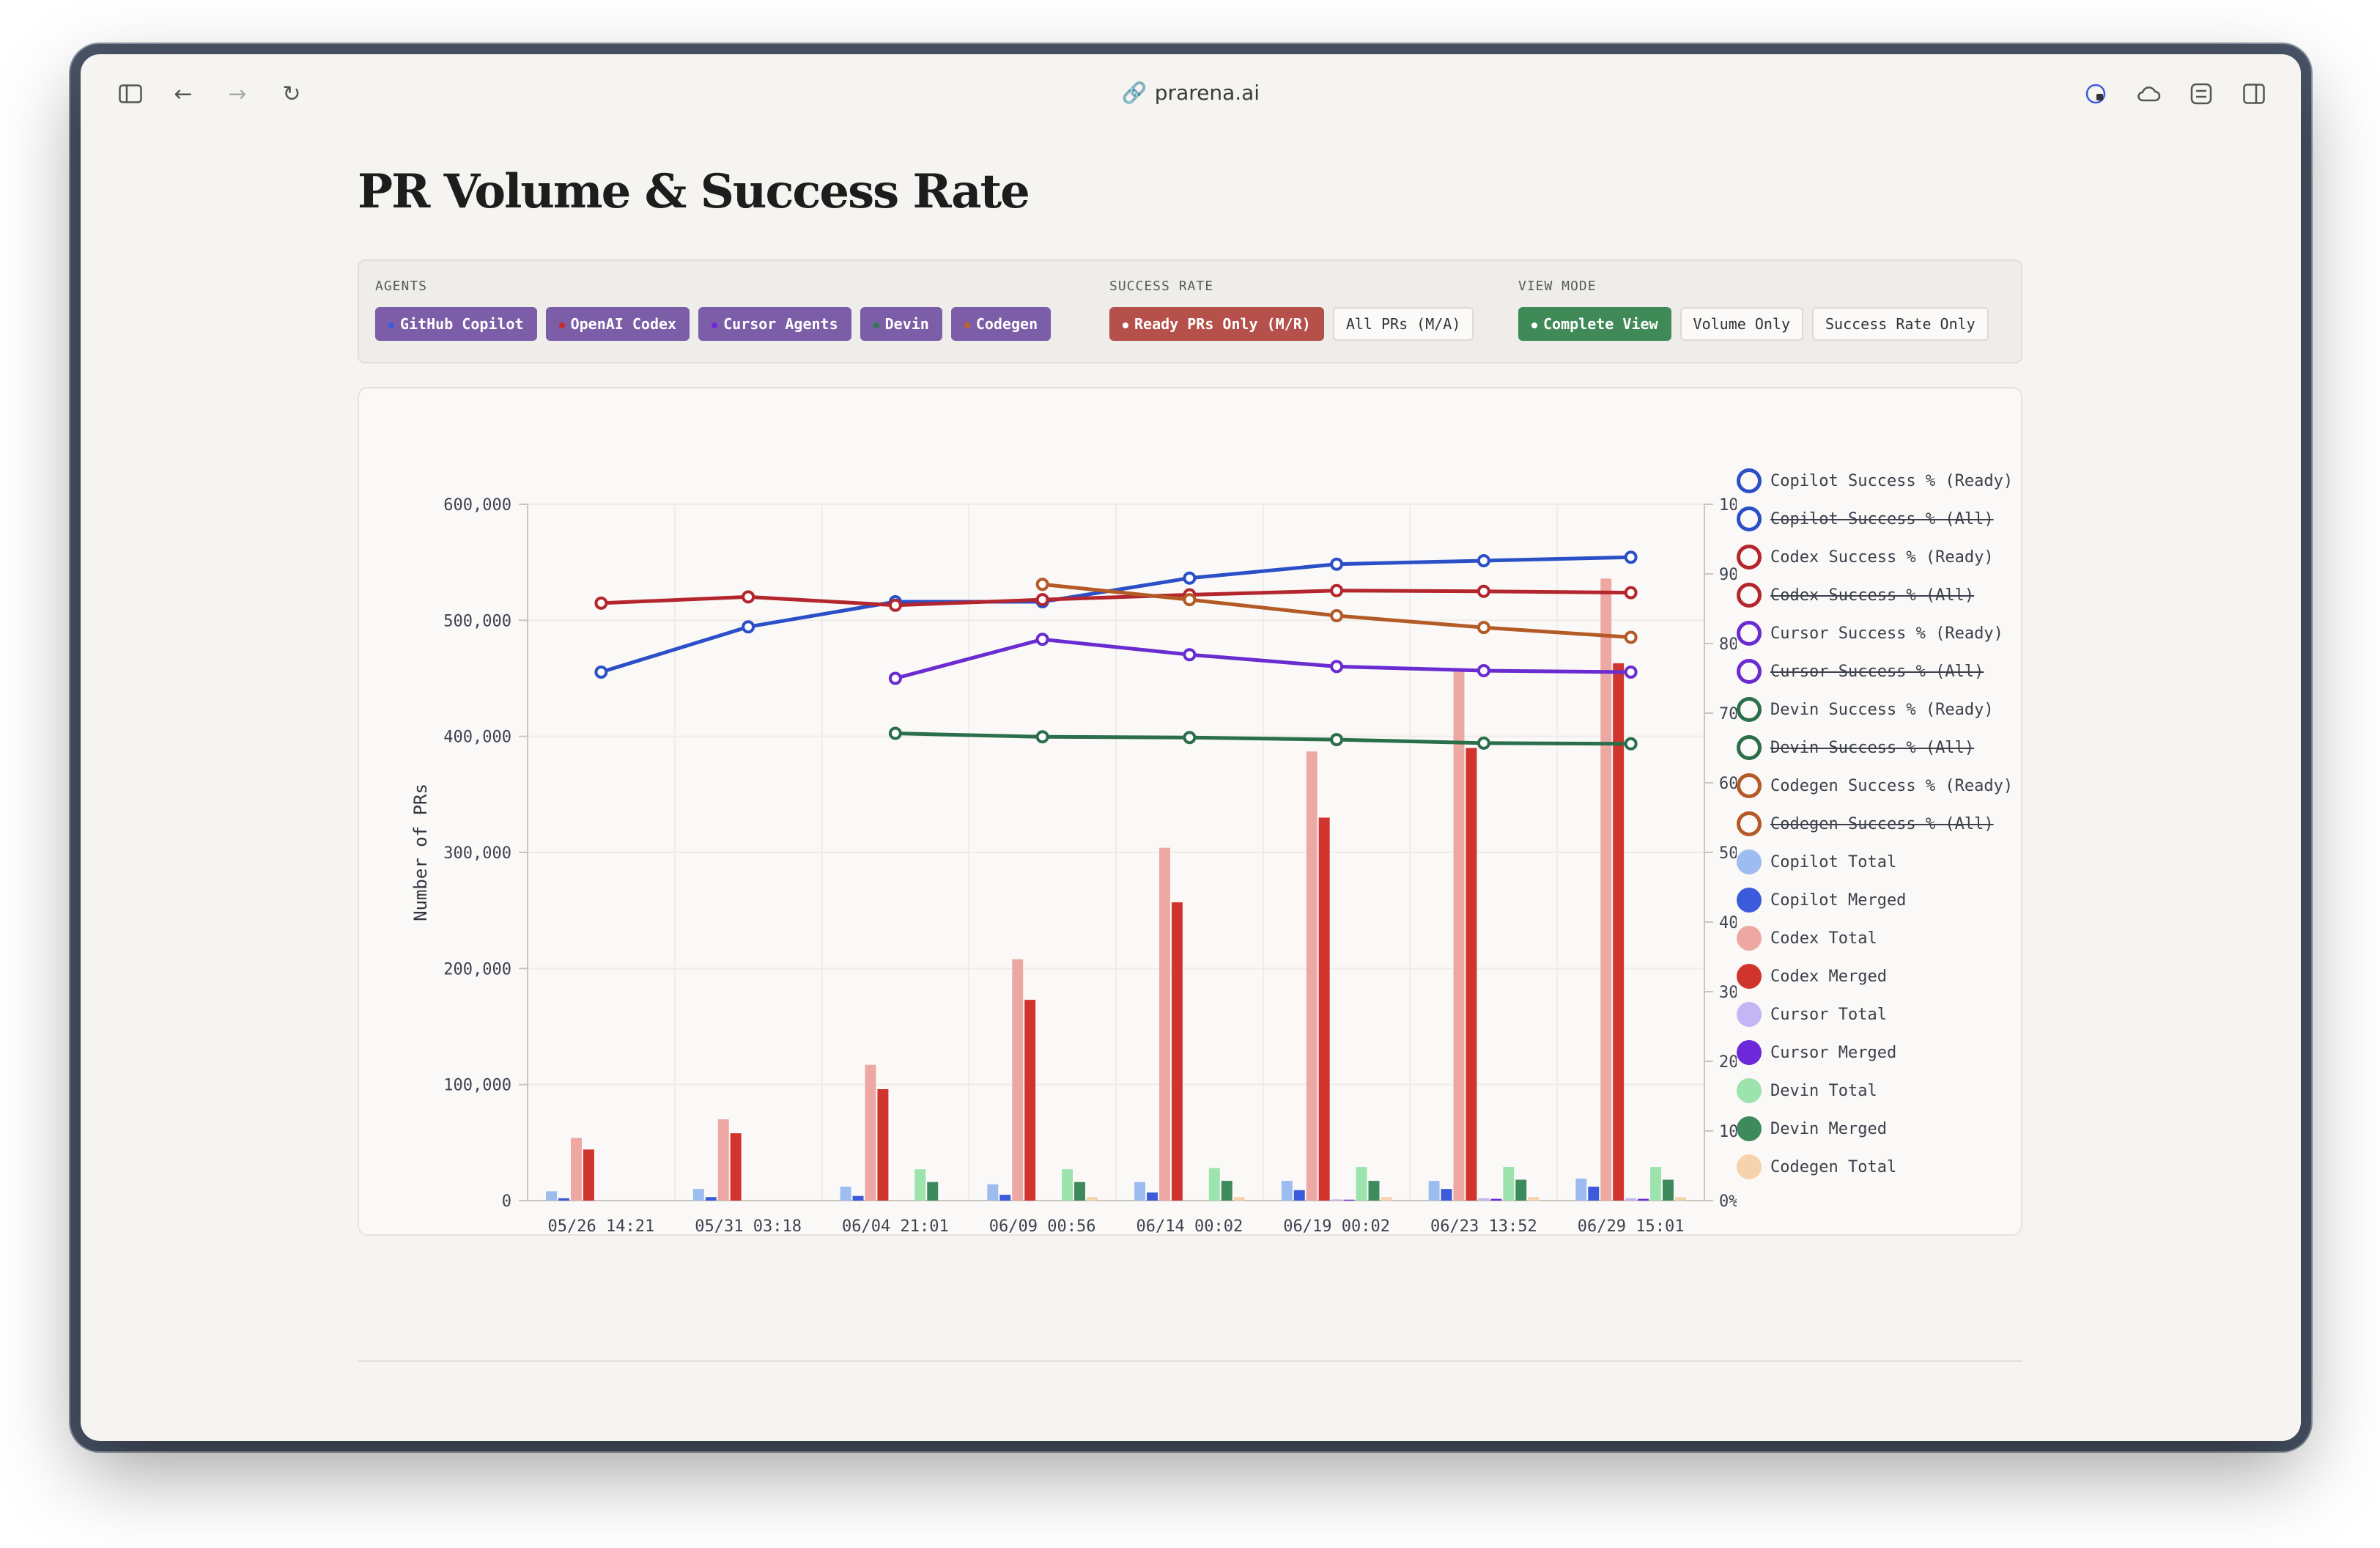 This screenshot has height=1548, width=2380. I want to click on legend-label: Codex Total, so click(1823, 938).